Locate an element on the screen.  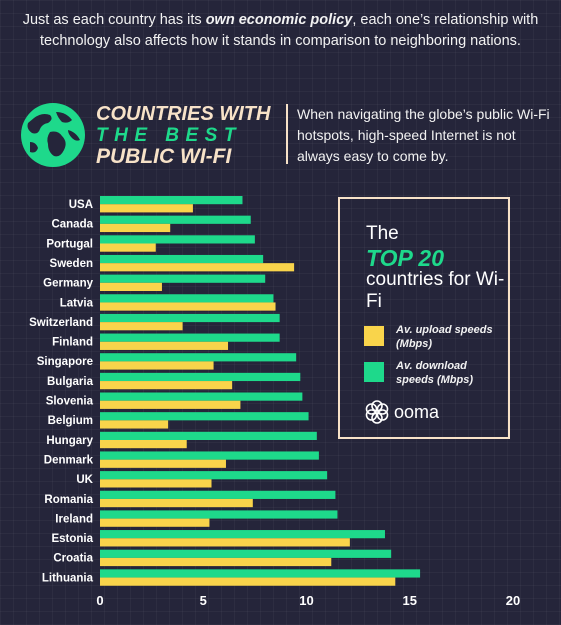
bar-upload-canada is located at coordinates (135, 228).